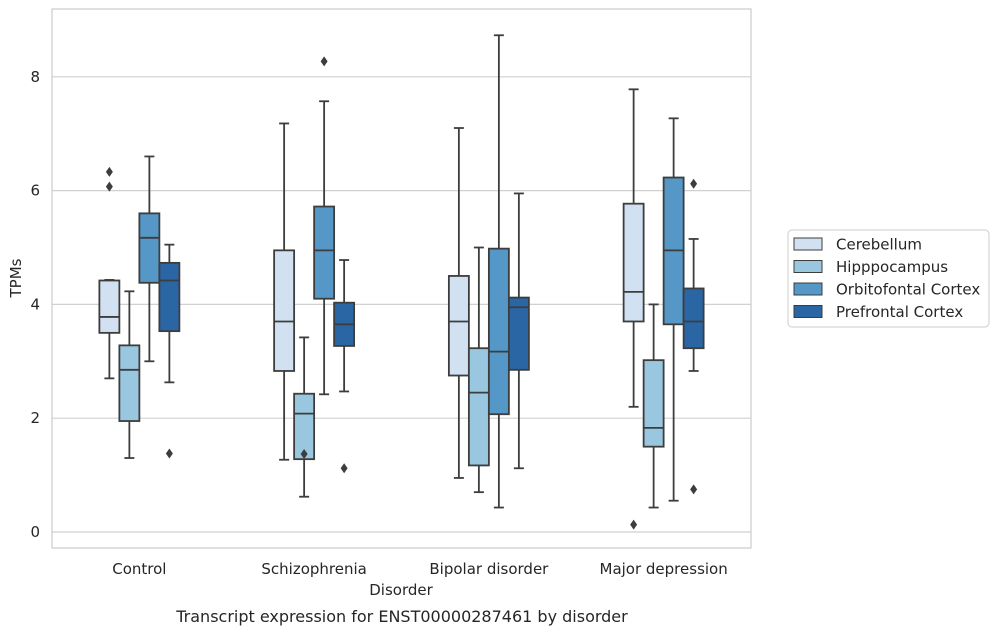 The width and height of the screenshot is (999, 634). What do you see at coordinates (35, 532) in the screenshot?
I see `y-tick-label: 0` at bounding box center [35, 532].